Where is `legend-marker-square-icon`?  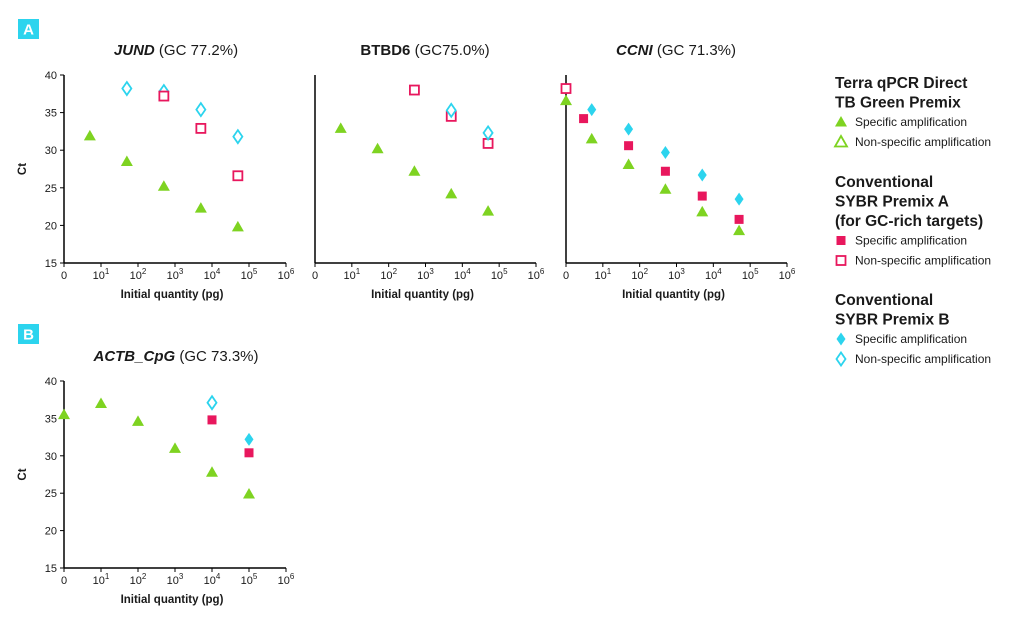
legend-marker-square-icon is located at coordinates (841, 260).